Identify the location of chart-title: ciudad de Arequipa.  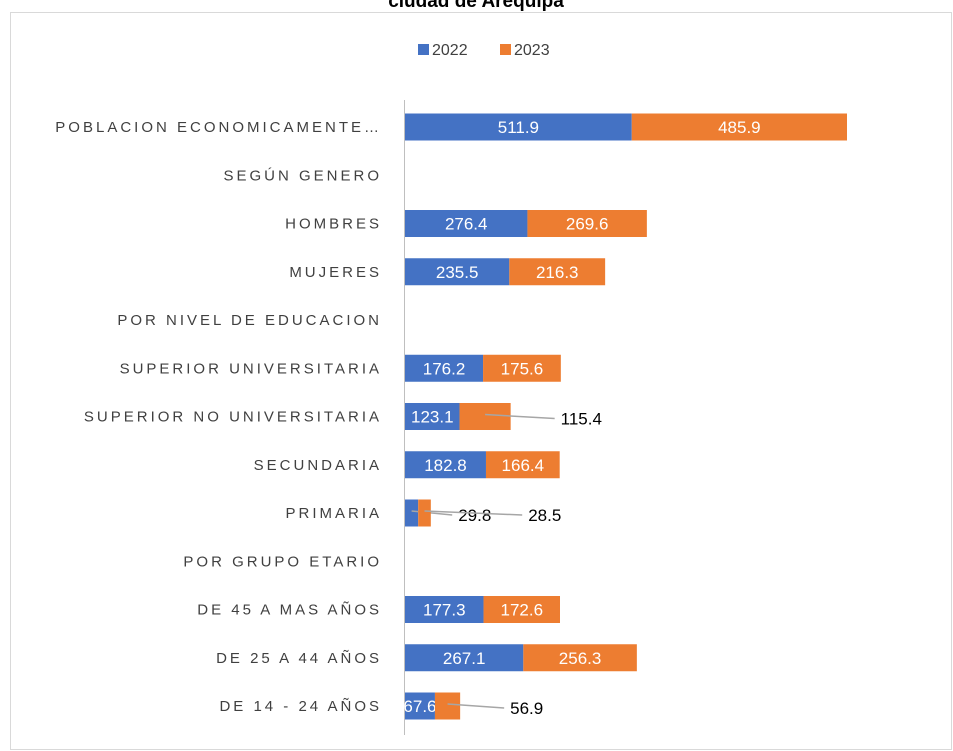
(476, 6).